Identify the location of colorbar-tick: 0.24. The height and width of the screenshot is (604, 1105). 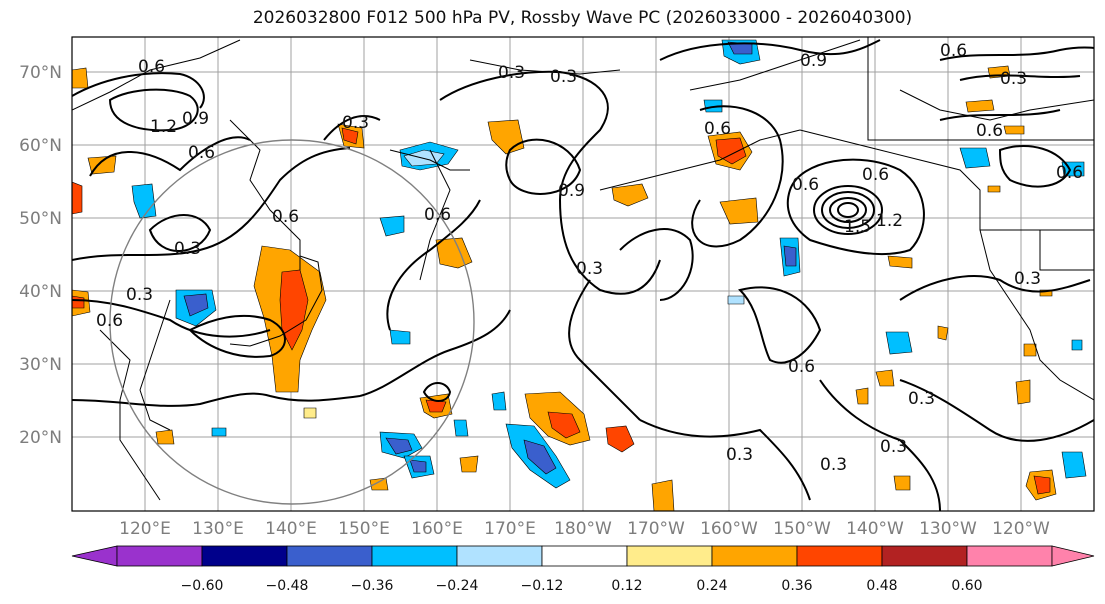
(711, 586).